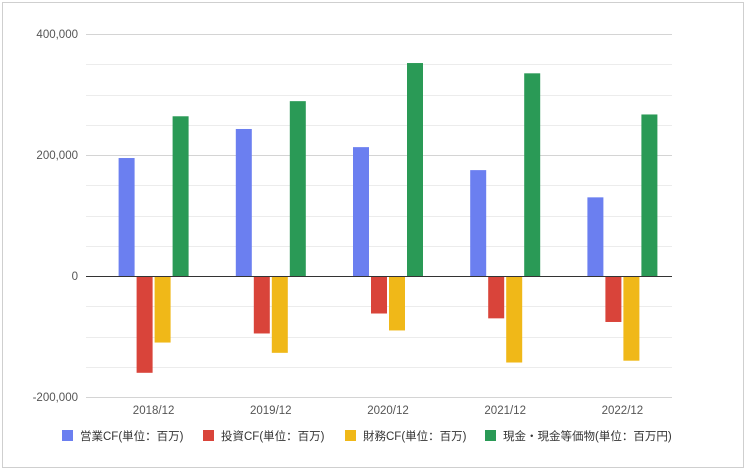 This screenshot has height=472, width=748. I want to click on bar-2020/12-s2, so click(397, 303).